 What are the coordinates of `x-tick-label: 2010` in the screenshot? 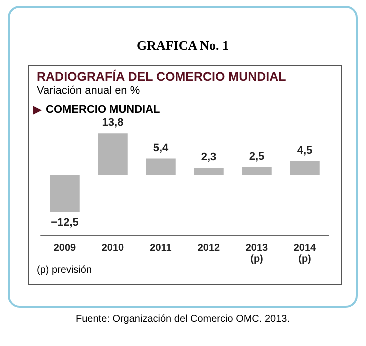 It's located at (113, 248).